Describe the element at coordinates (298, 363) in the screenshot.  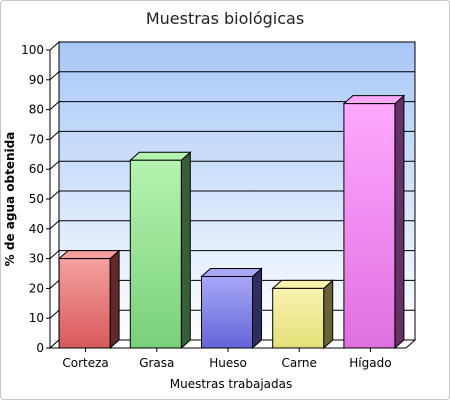
I see `x-tick-label: Carne` at that location.